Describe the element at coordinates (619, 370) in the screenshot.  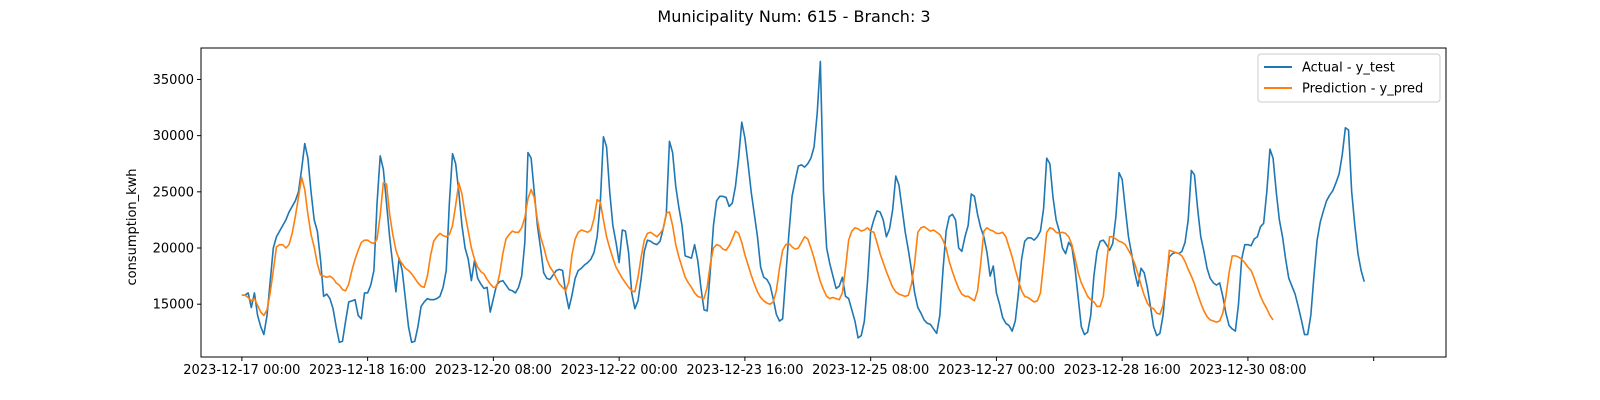
I see `x-tick-label: 2023-12-22 00:00` at that location.